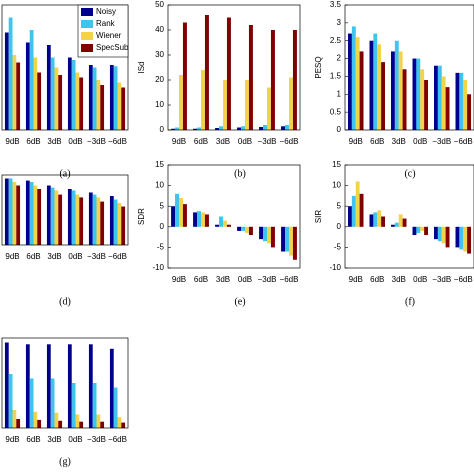 The height and width of the screenshot is (474, 474). Describe the element at coordinates (335, 267) in the screenshot. I see `y-tick-label: -10` at that location.